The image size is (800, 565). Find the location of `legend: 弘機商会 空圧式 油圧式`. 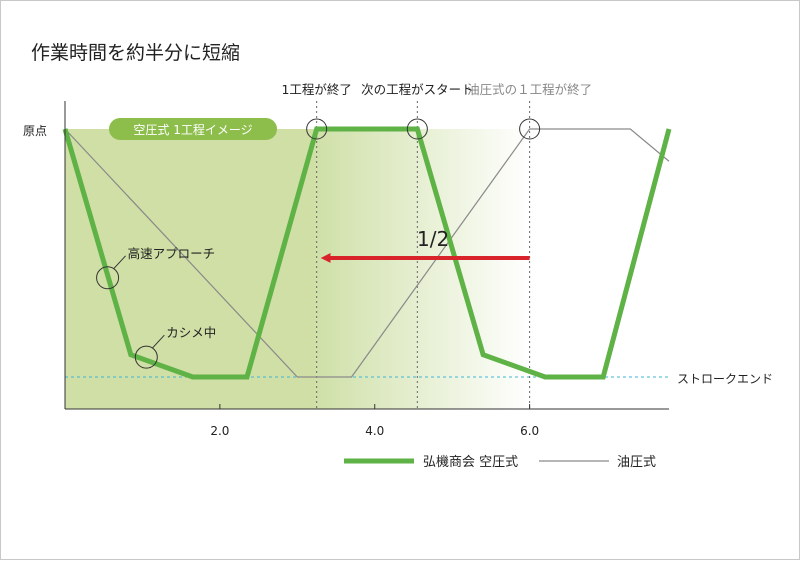

legend: 弘機商会 空圧式 油圧式 is located at coordinates (500, 462).